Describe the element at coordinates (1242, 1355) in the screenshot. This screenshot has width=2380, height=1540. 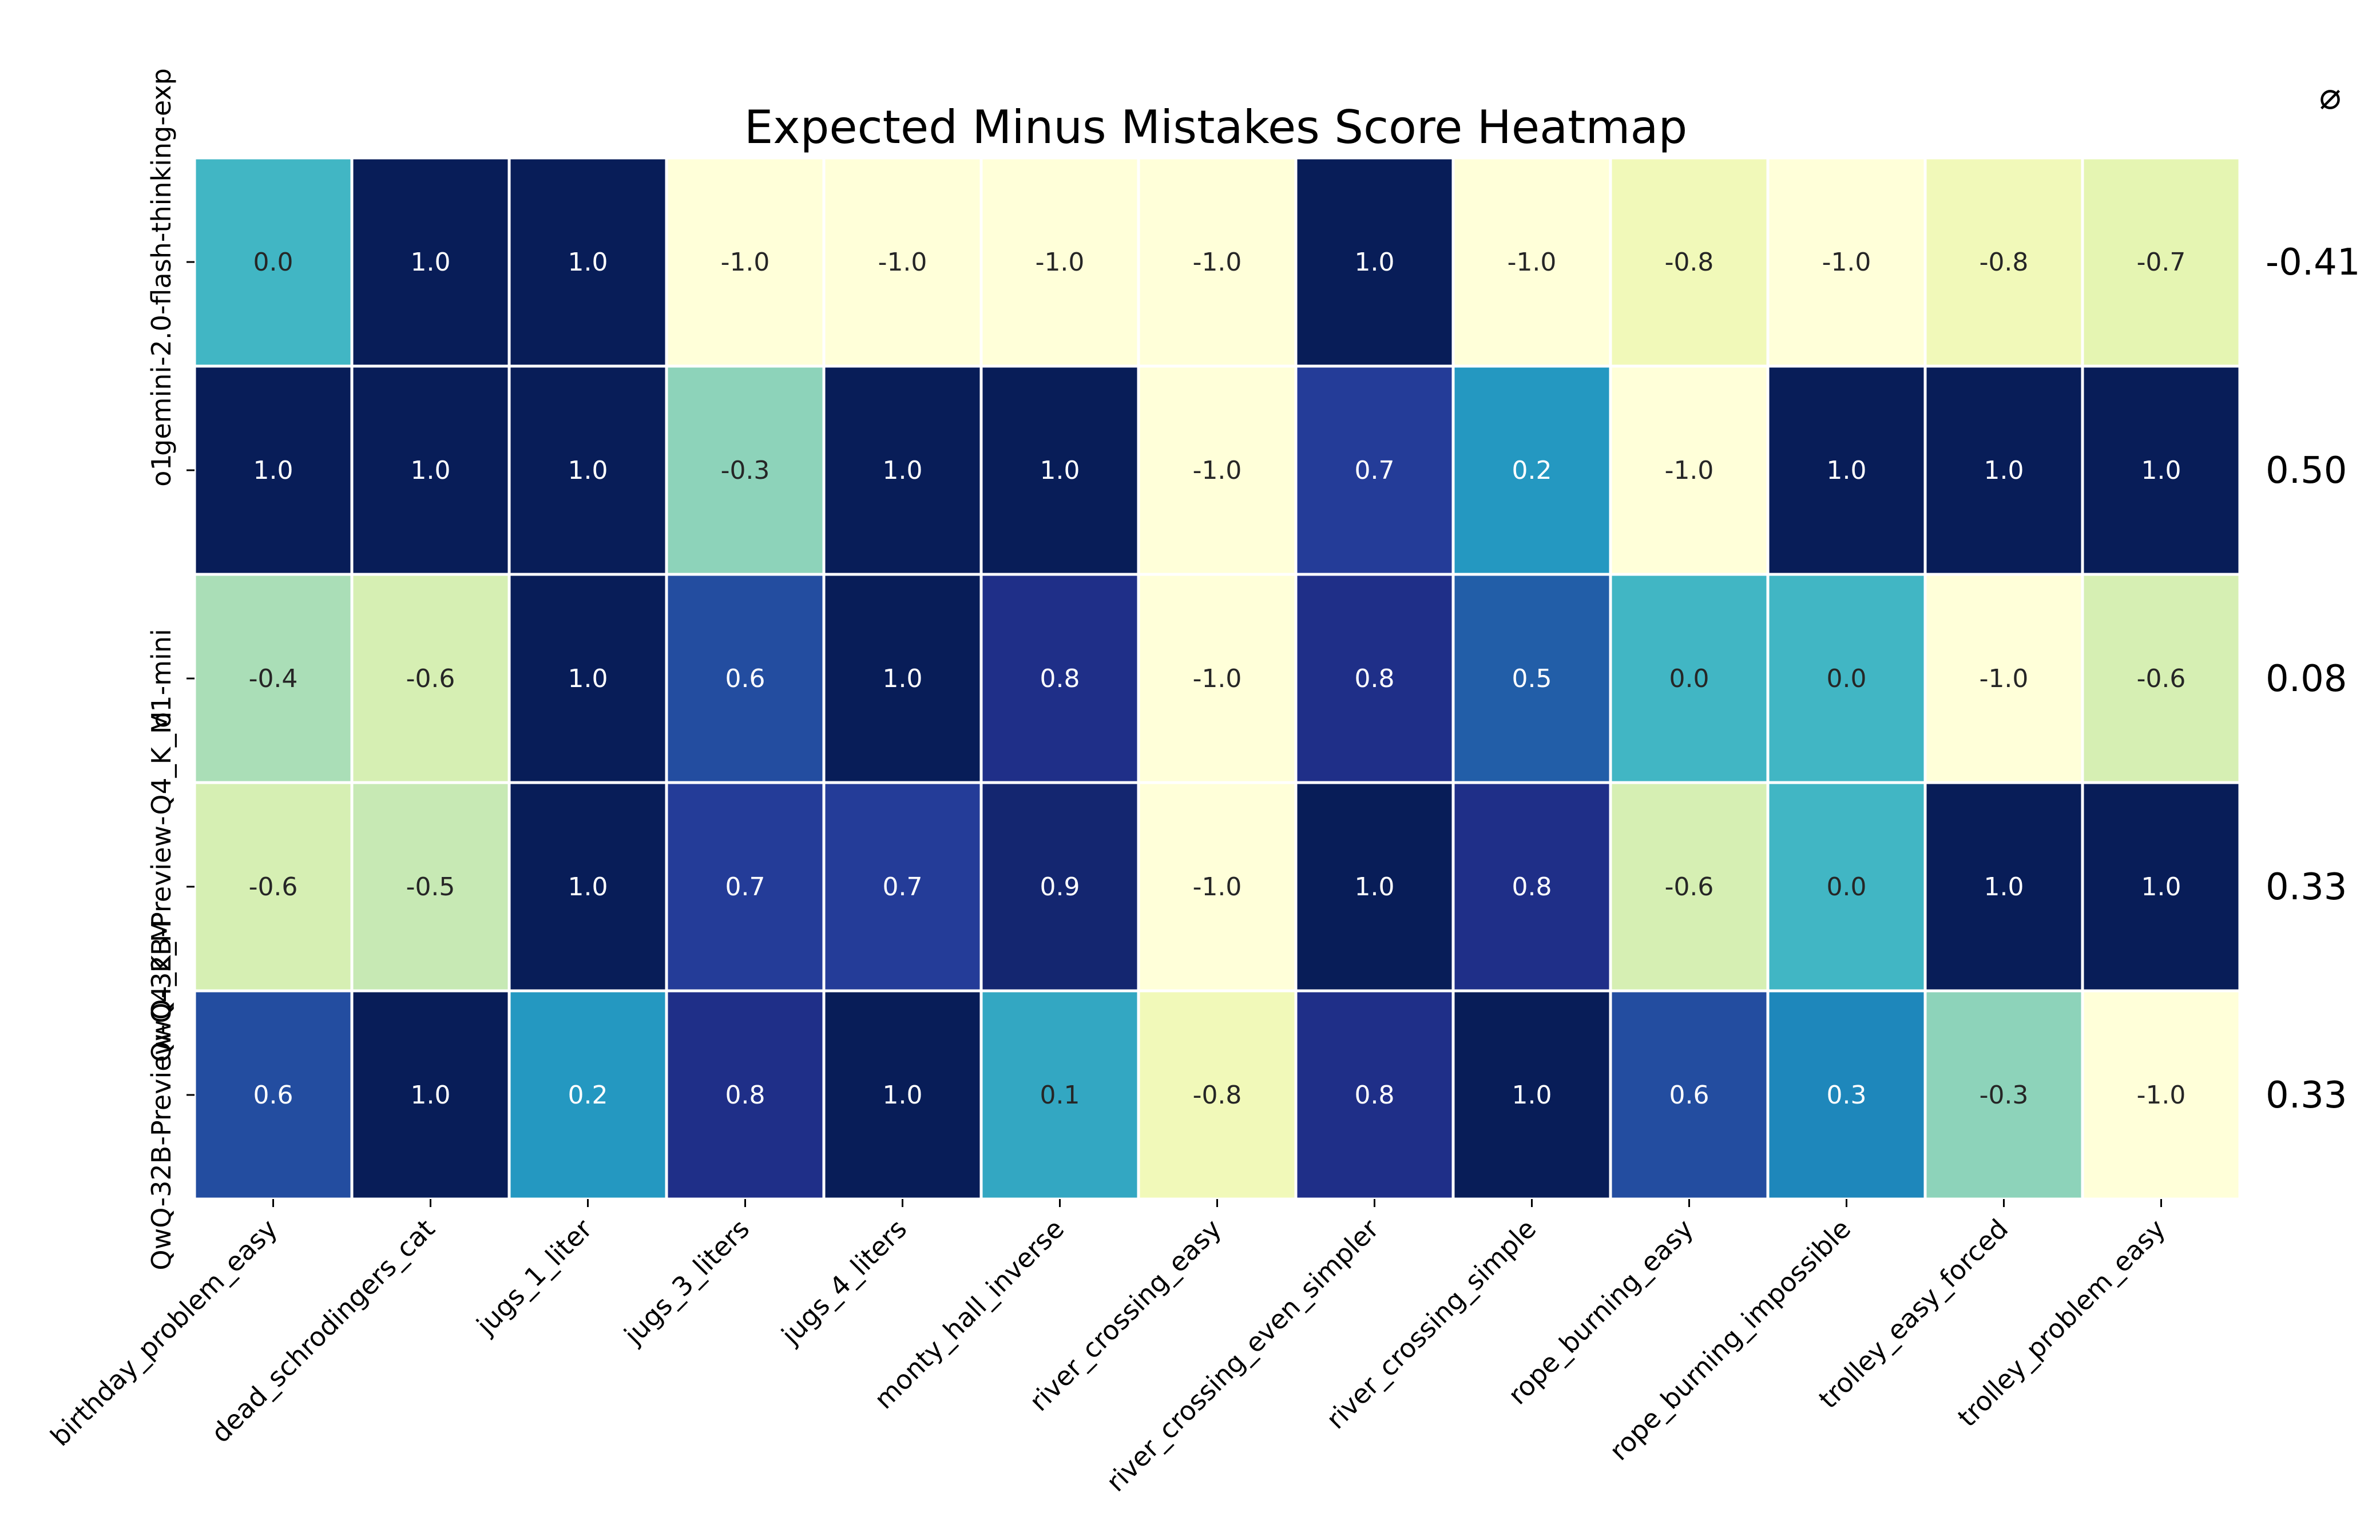
I see `column-label: river_crossing_even_simpler` at that location.